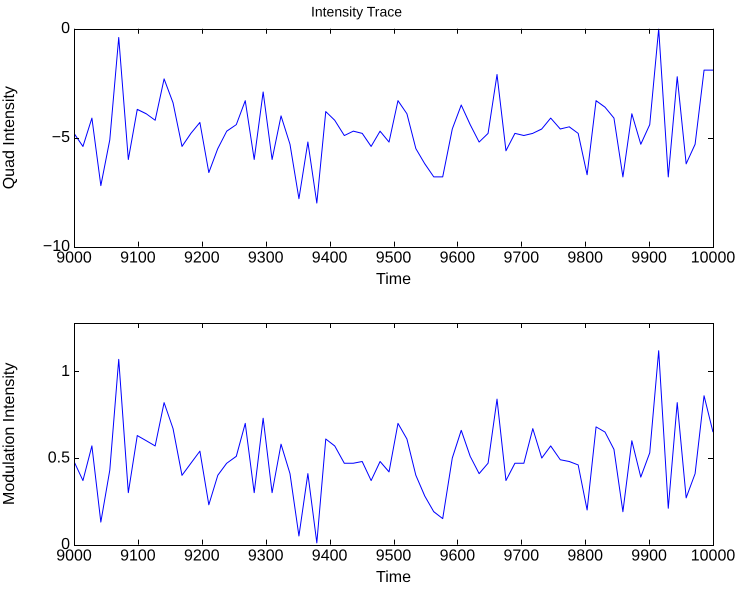 The height and width of the screenshot is (589, 743). What do you see at coordinates (65, 29) in the screenshot?
I see `y-tick-label: 0` at bounding box center [65, 29].